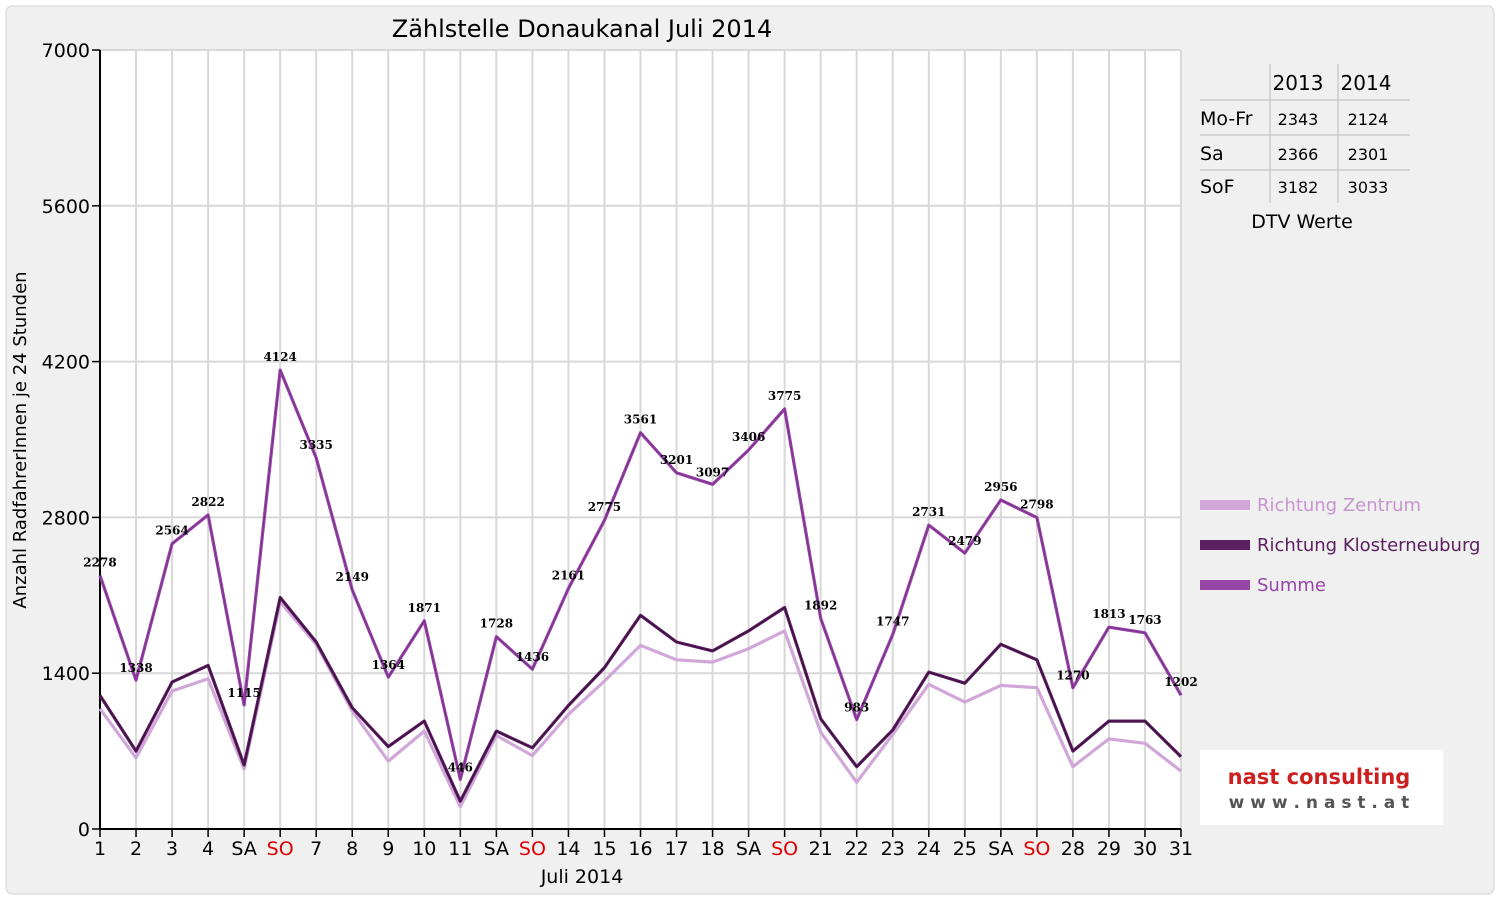  I want to click on data-label: 1436, so click(532, 657).